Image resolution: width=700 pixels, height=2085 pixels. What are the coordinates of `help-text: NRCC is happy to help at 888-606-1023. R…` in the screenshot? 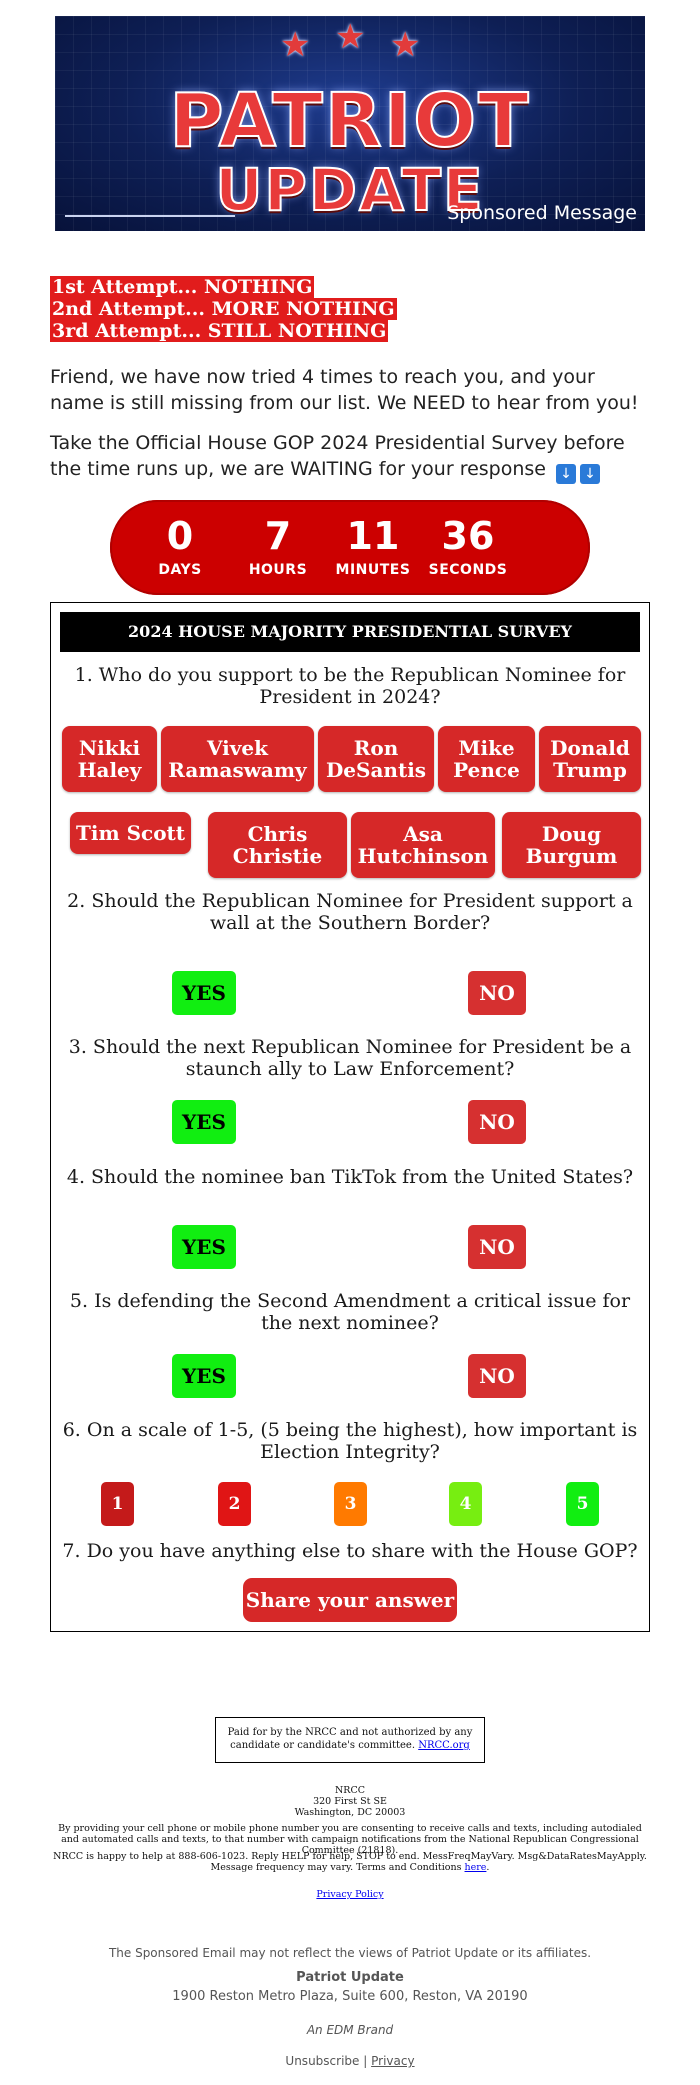 It's located at (350, 1862).